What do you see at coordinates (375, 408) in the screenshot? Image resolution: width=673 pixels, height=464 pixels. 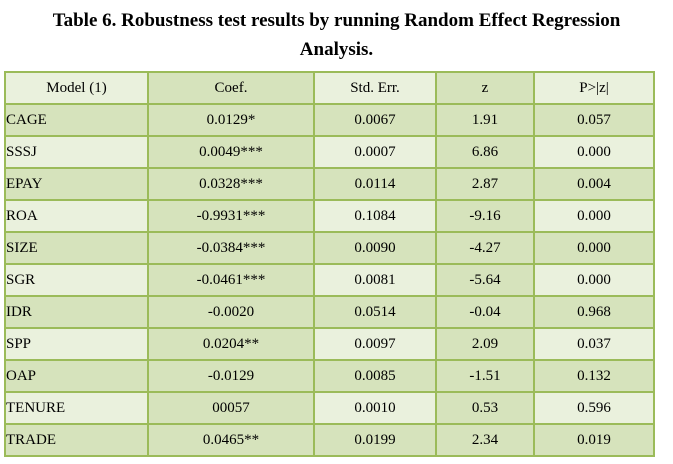 I see `stderr-cell: 0.0010` at bounding box center [375, 408].